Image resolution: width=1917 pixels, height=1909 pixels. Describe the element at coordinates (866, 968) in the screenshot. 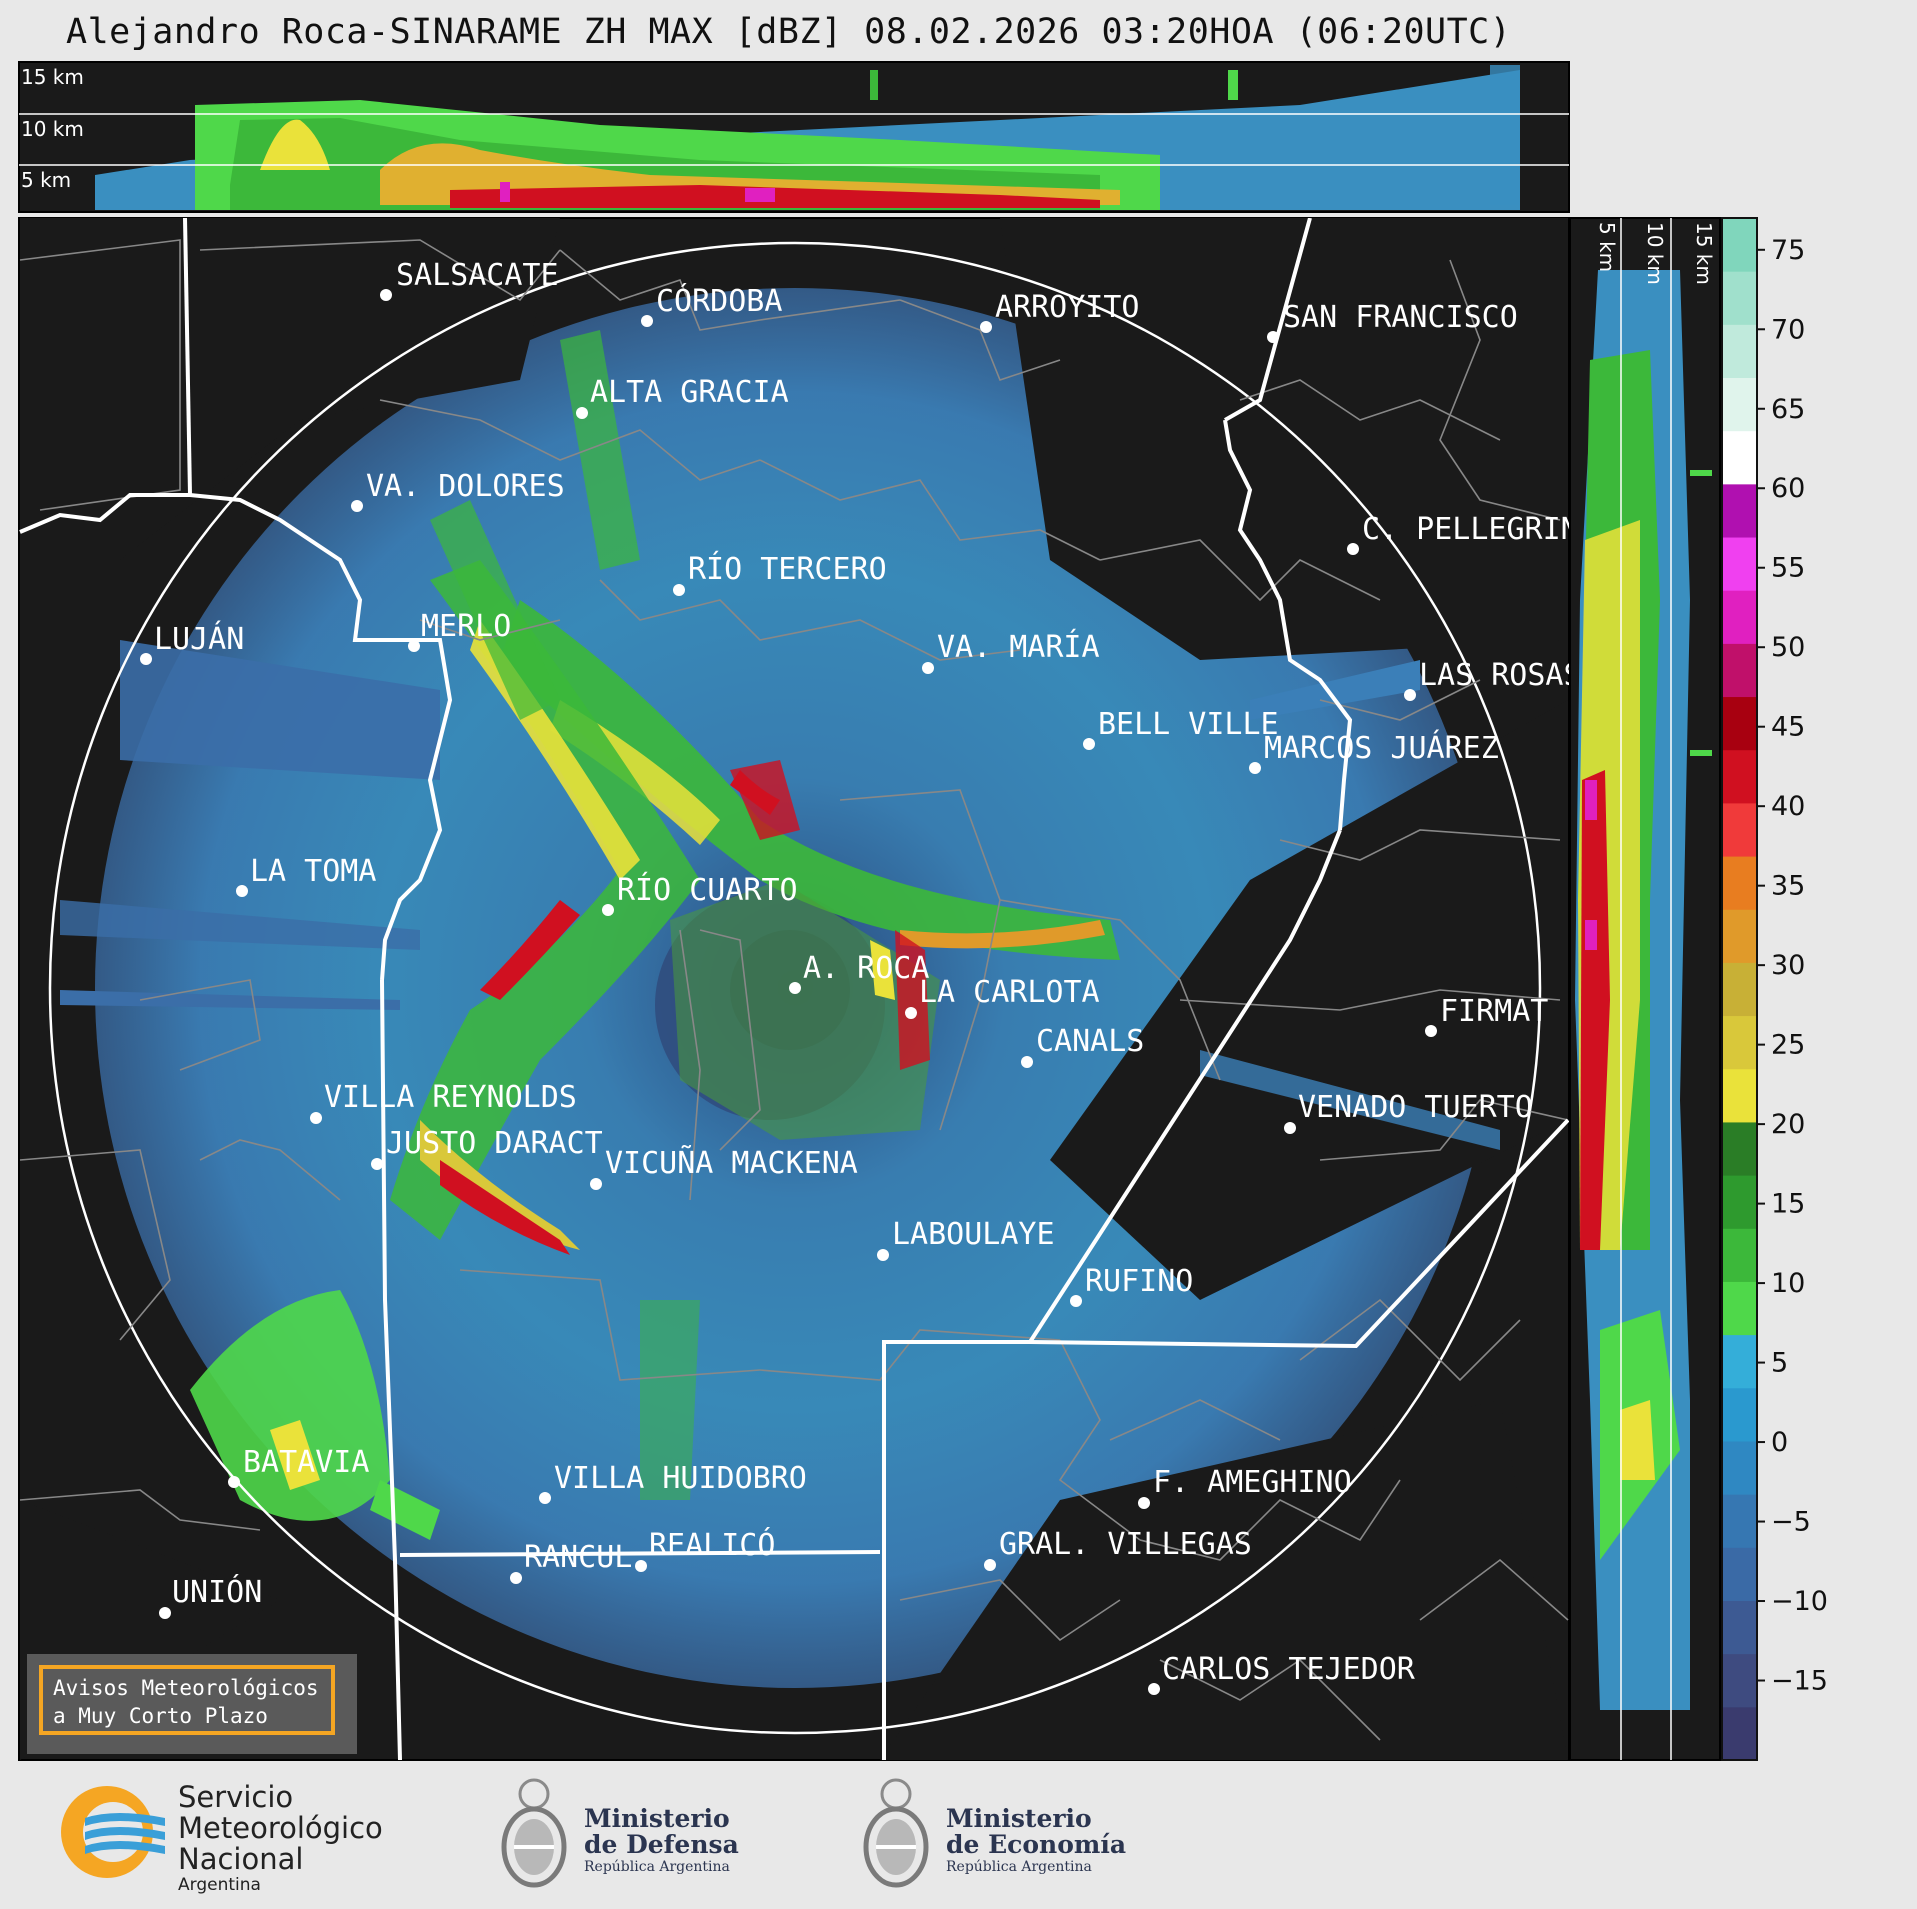

I see `city-label-a-roca: A. ROCA` at that location.